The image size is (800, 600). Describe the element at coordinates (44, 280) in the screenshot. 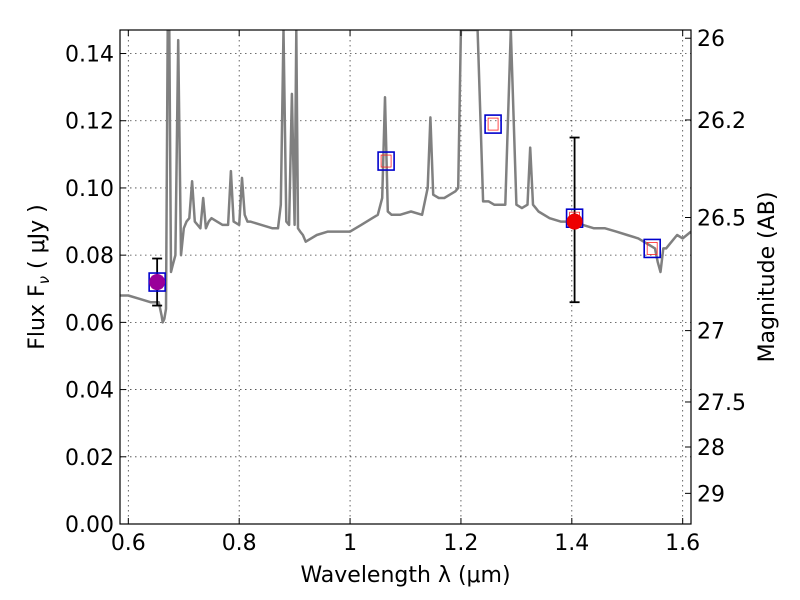

I see `y-axis-label-subscript: ν` at that location.